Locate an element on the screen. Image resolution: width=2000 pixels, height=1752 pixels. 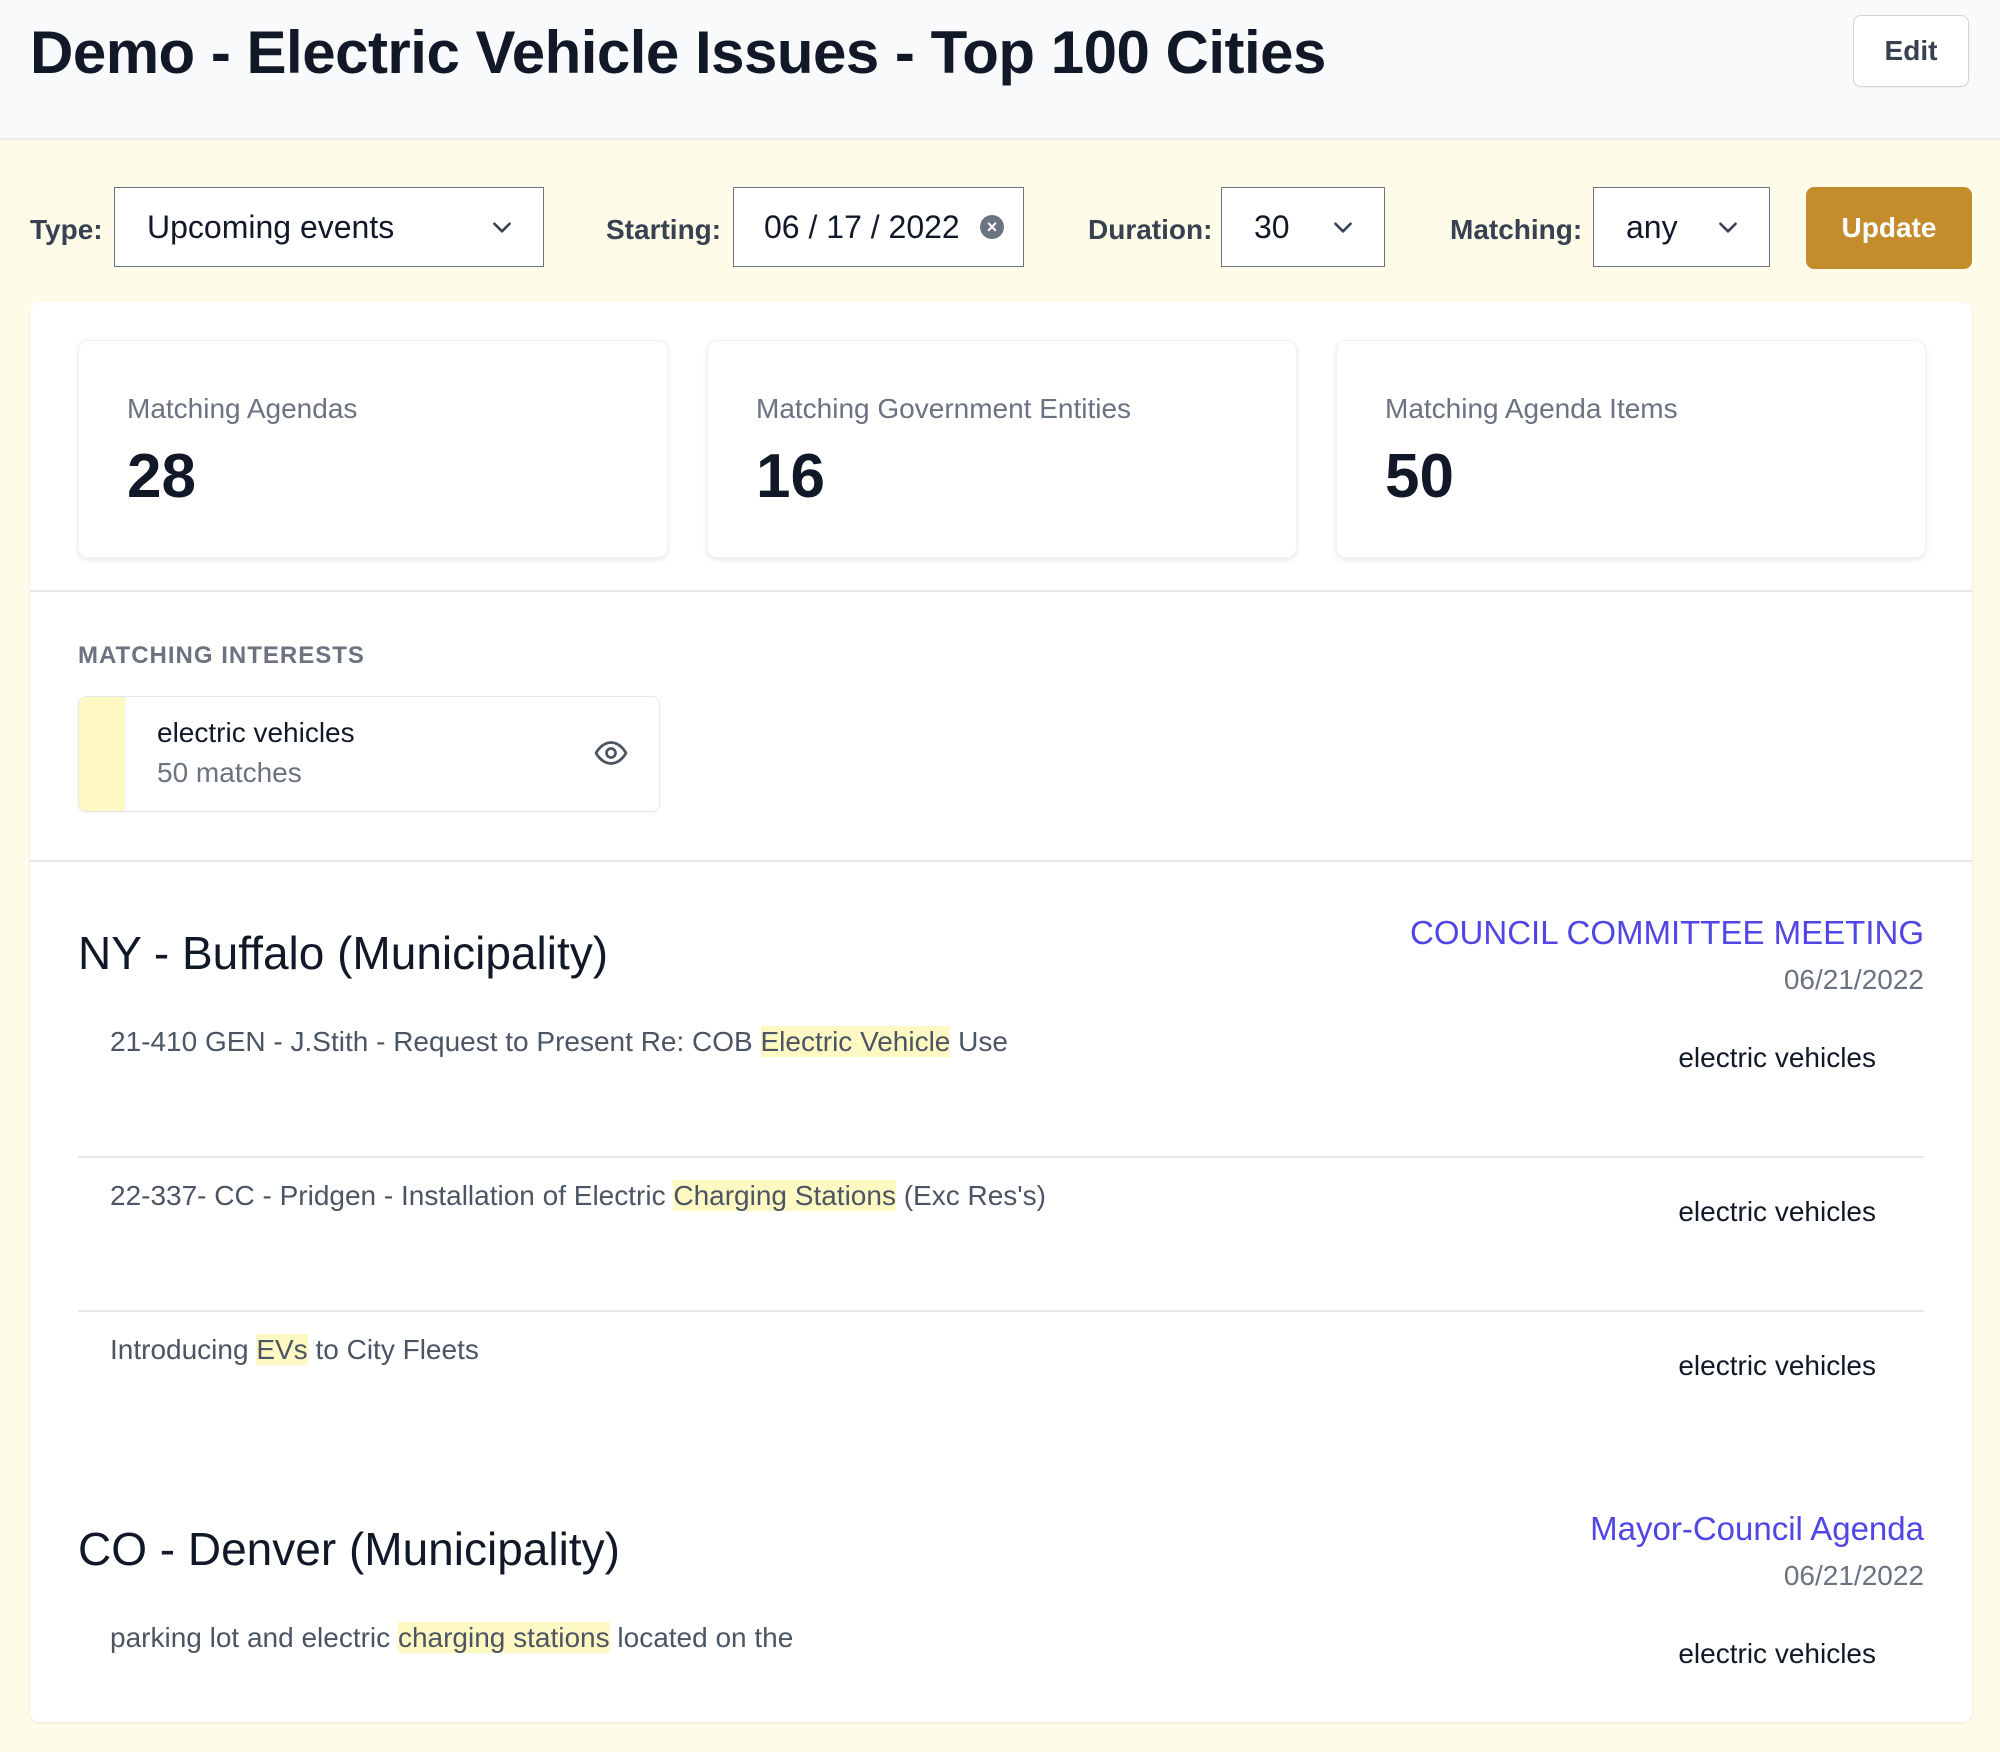
keyword-highlight: Electric Vehicle is located at coordinates (855, 1041).